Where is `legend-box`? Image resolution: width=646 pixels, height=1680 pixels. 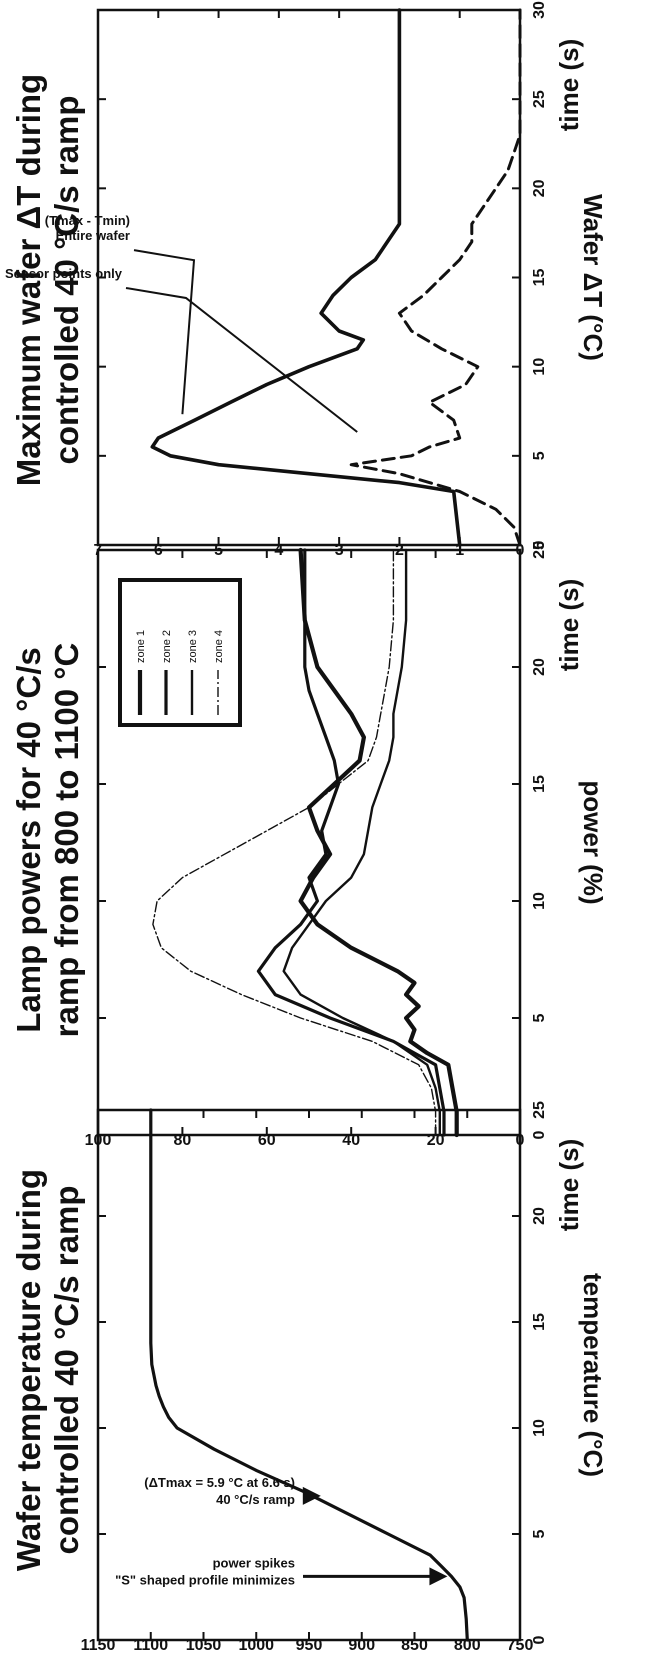 legend-box is located at coordinates (180, 652).